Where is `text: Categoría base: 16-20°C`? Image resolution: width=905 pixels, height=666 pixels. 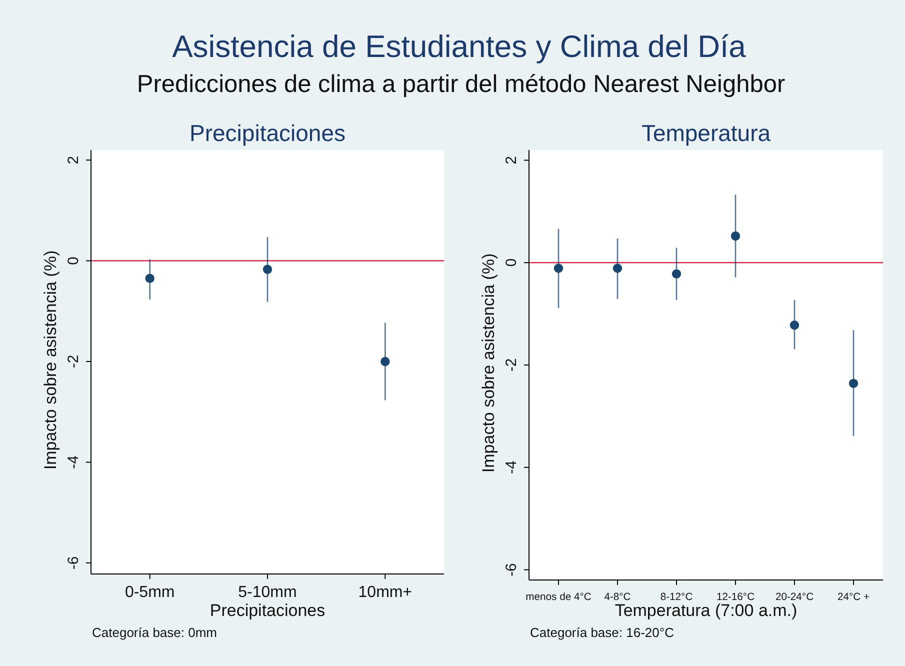
text: Categoría base: 16-20°C is located at coordinates (602, 632).